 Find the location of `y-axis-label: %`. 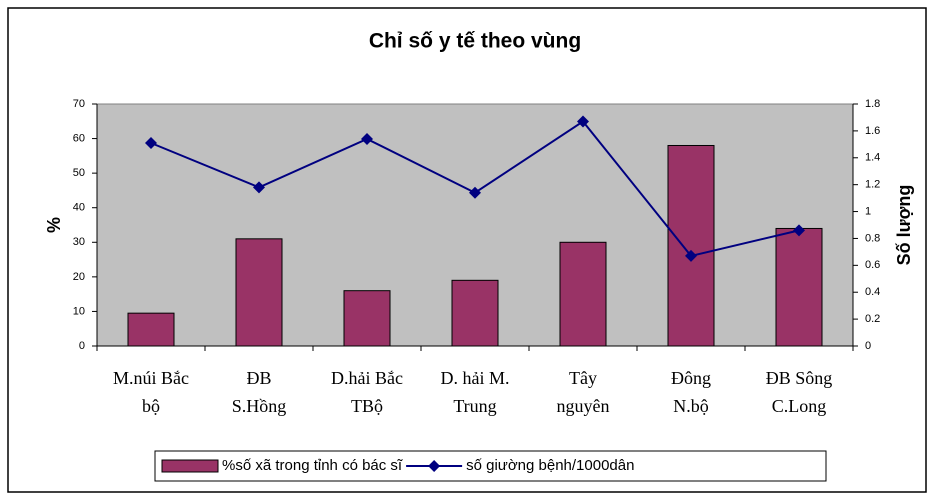

y-axis-label: % is located at coordinates (54, 225).